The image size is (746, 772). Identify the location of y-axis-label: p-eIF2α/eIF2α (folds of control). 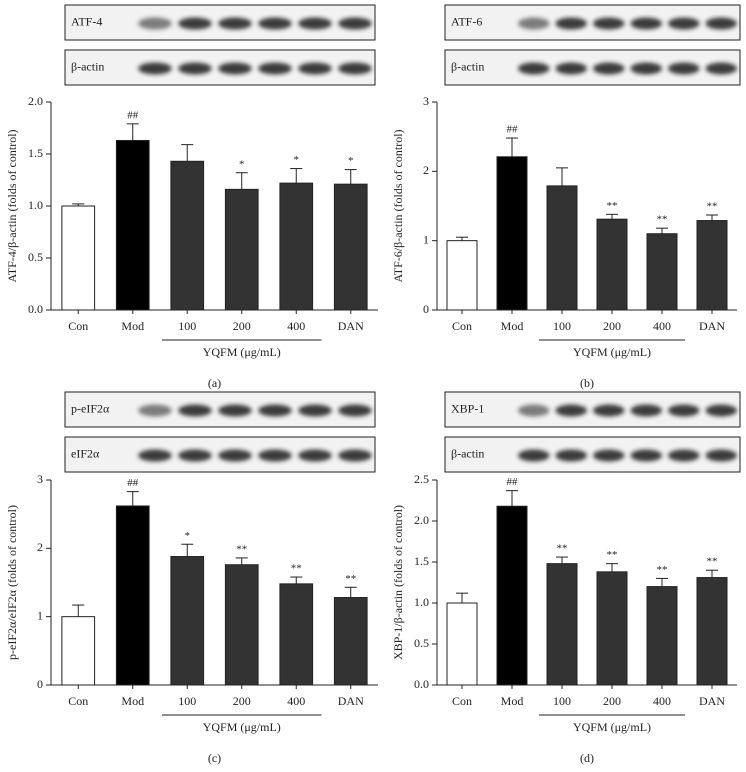
(12, 582).